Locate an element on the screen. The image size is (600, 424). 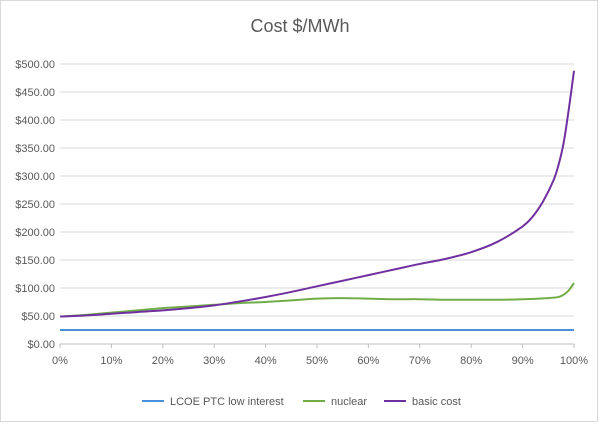
y-tick-label: $50.00 is located at coordinates (38, 317).